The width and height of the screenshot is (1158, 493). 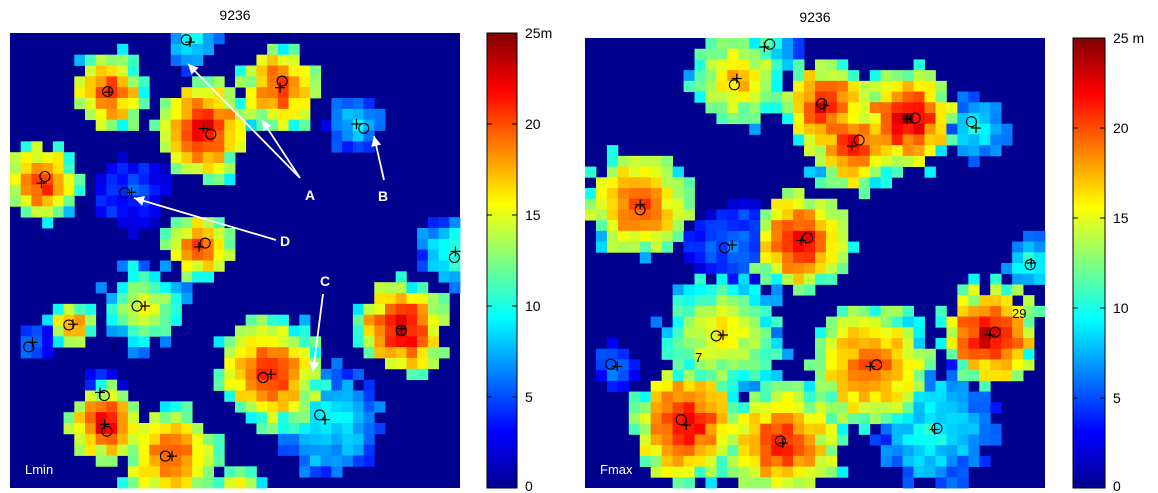 I want to click on point-label: 7, so click(x=113, y=347).